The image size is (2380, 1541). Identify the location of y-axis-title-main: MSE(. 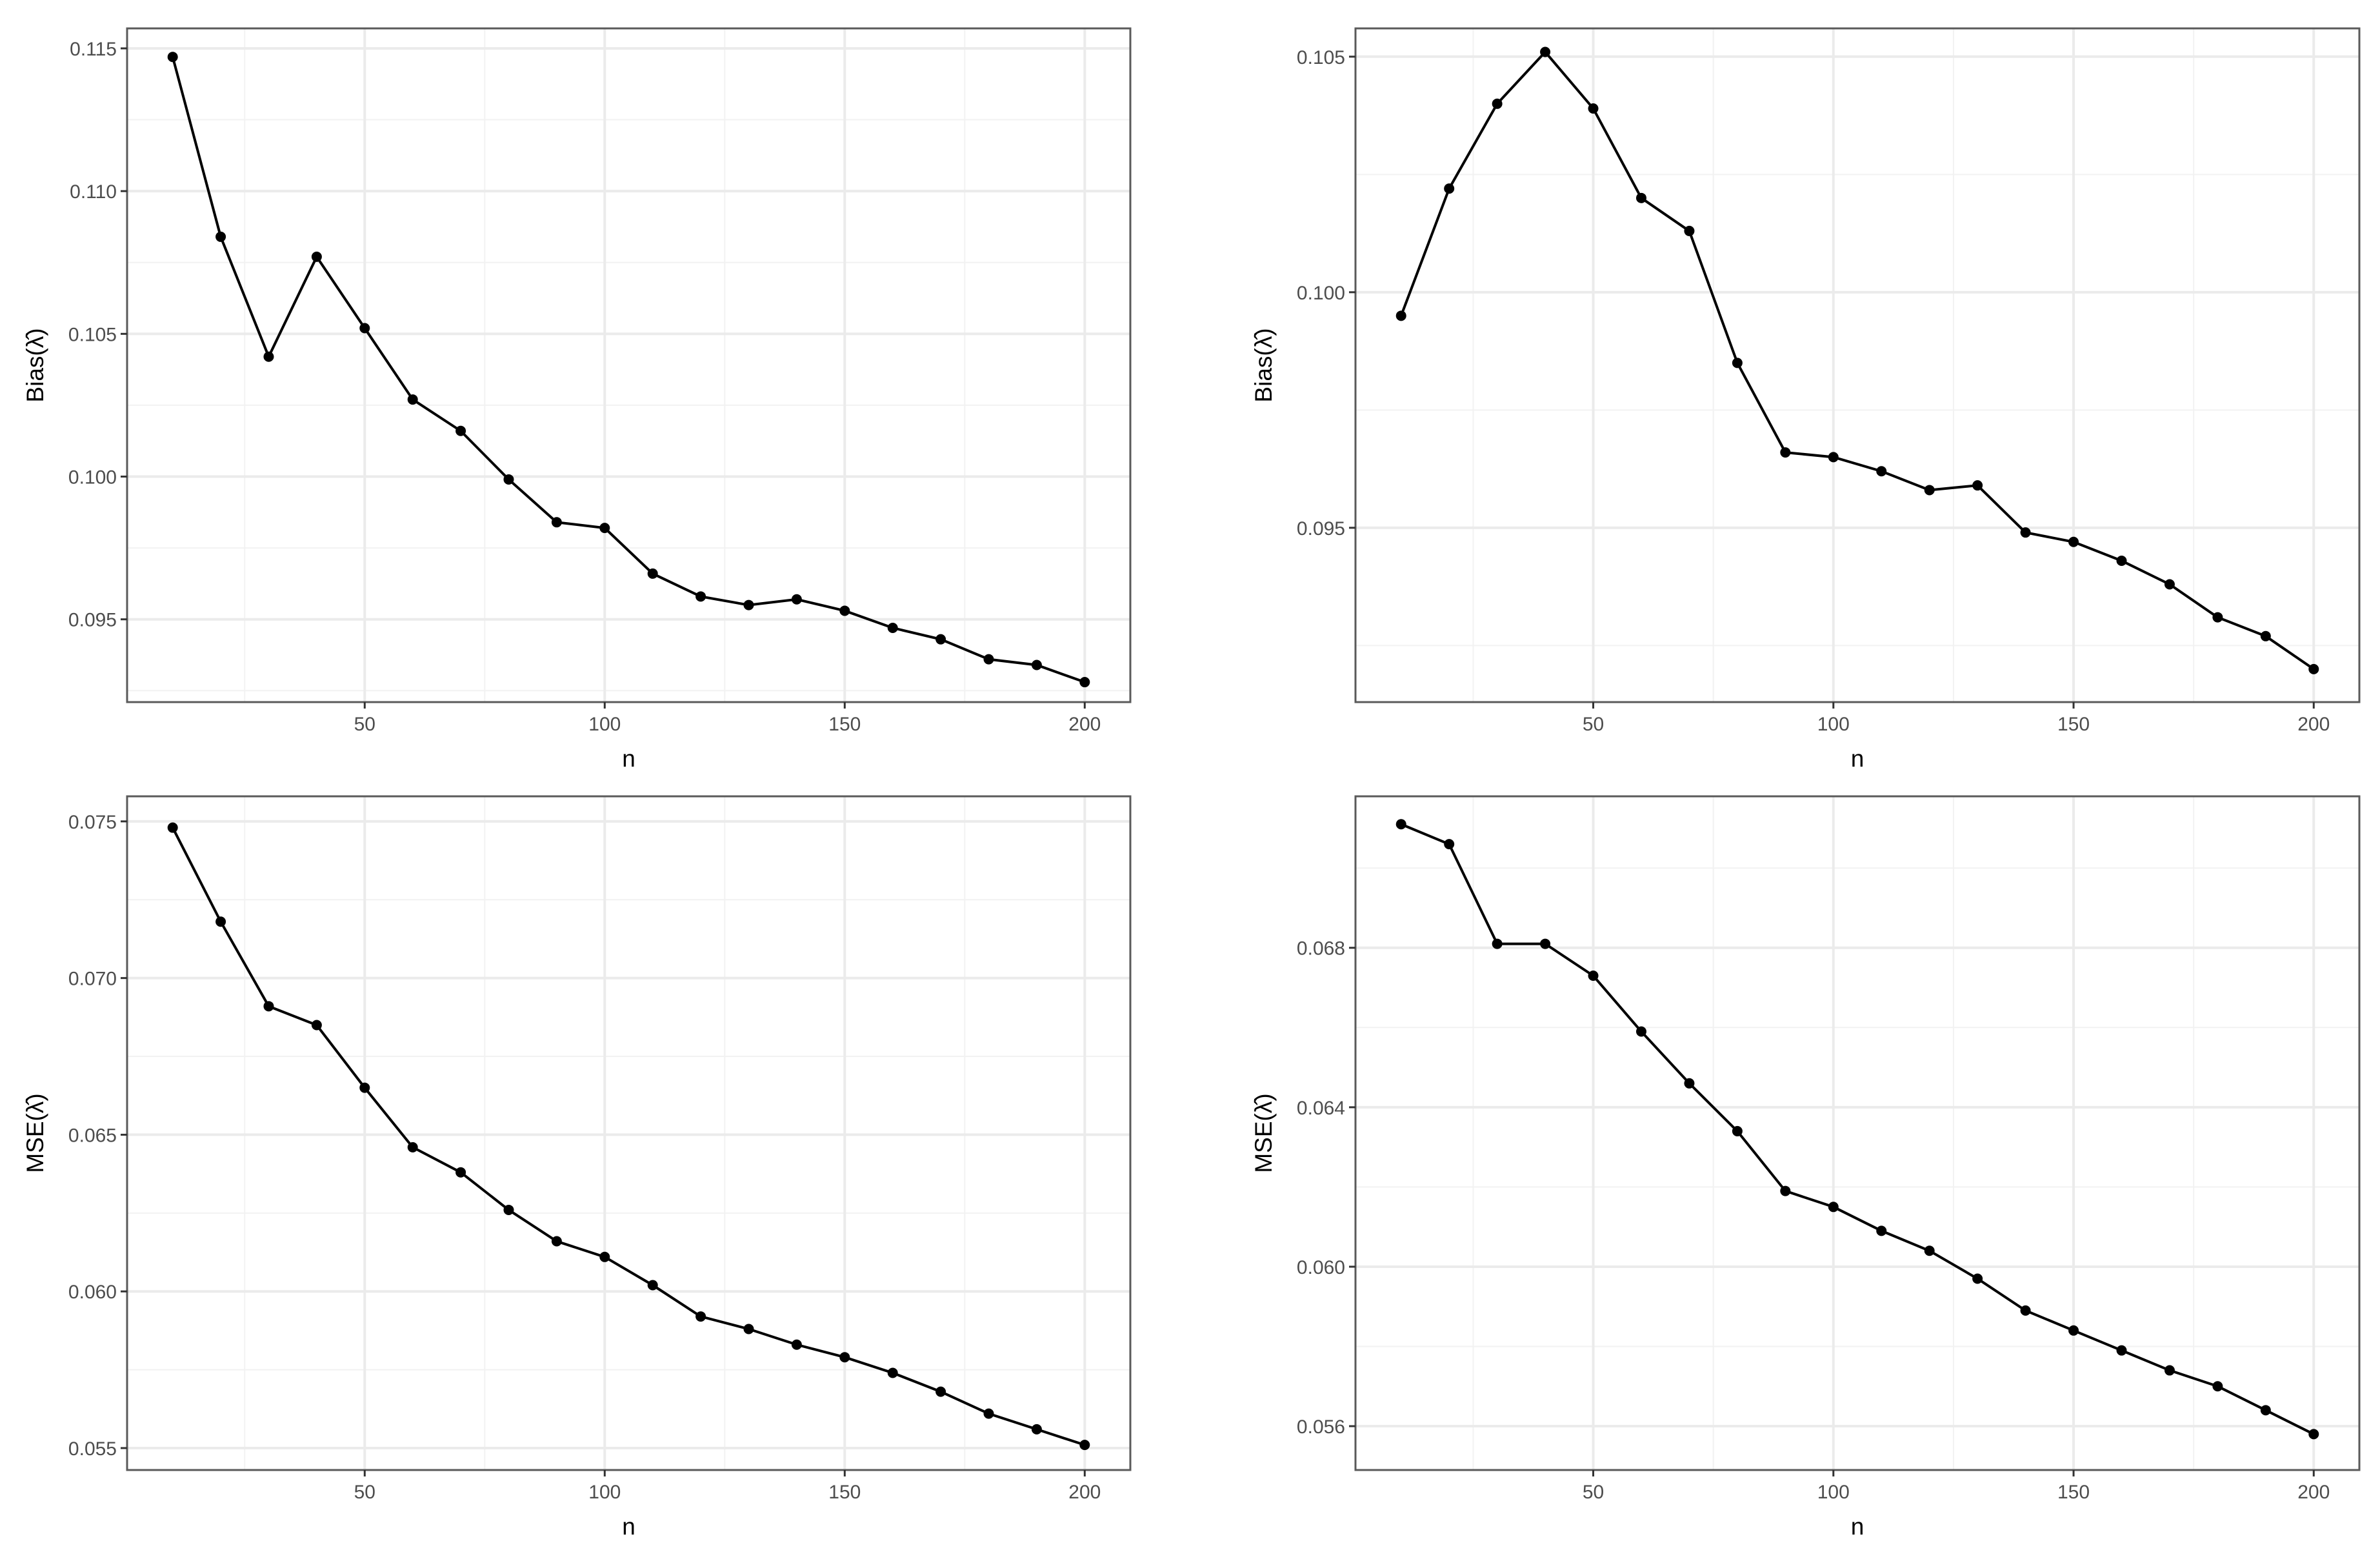
(1263, 1143).